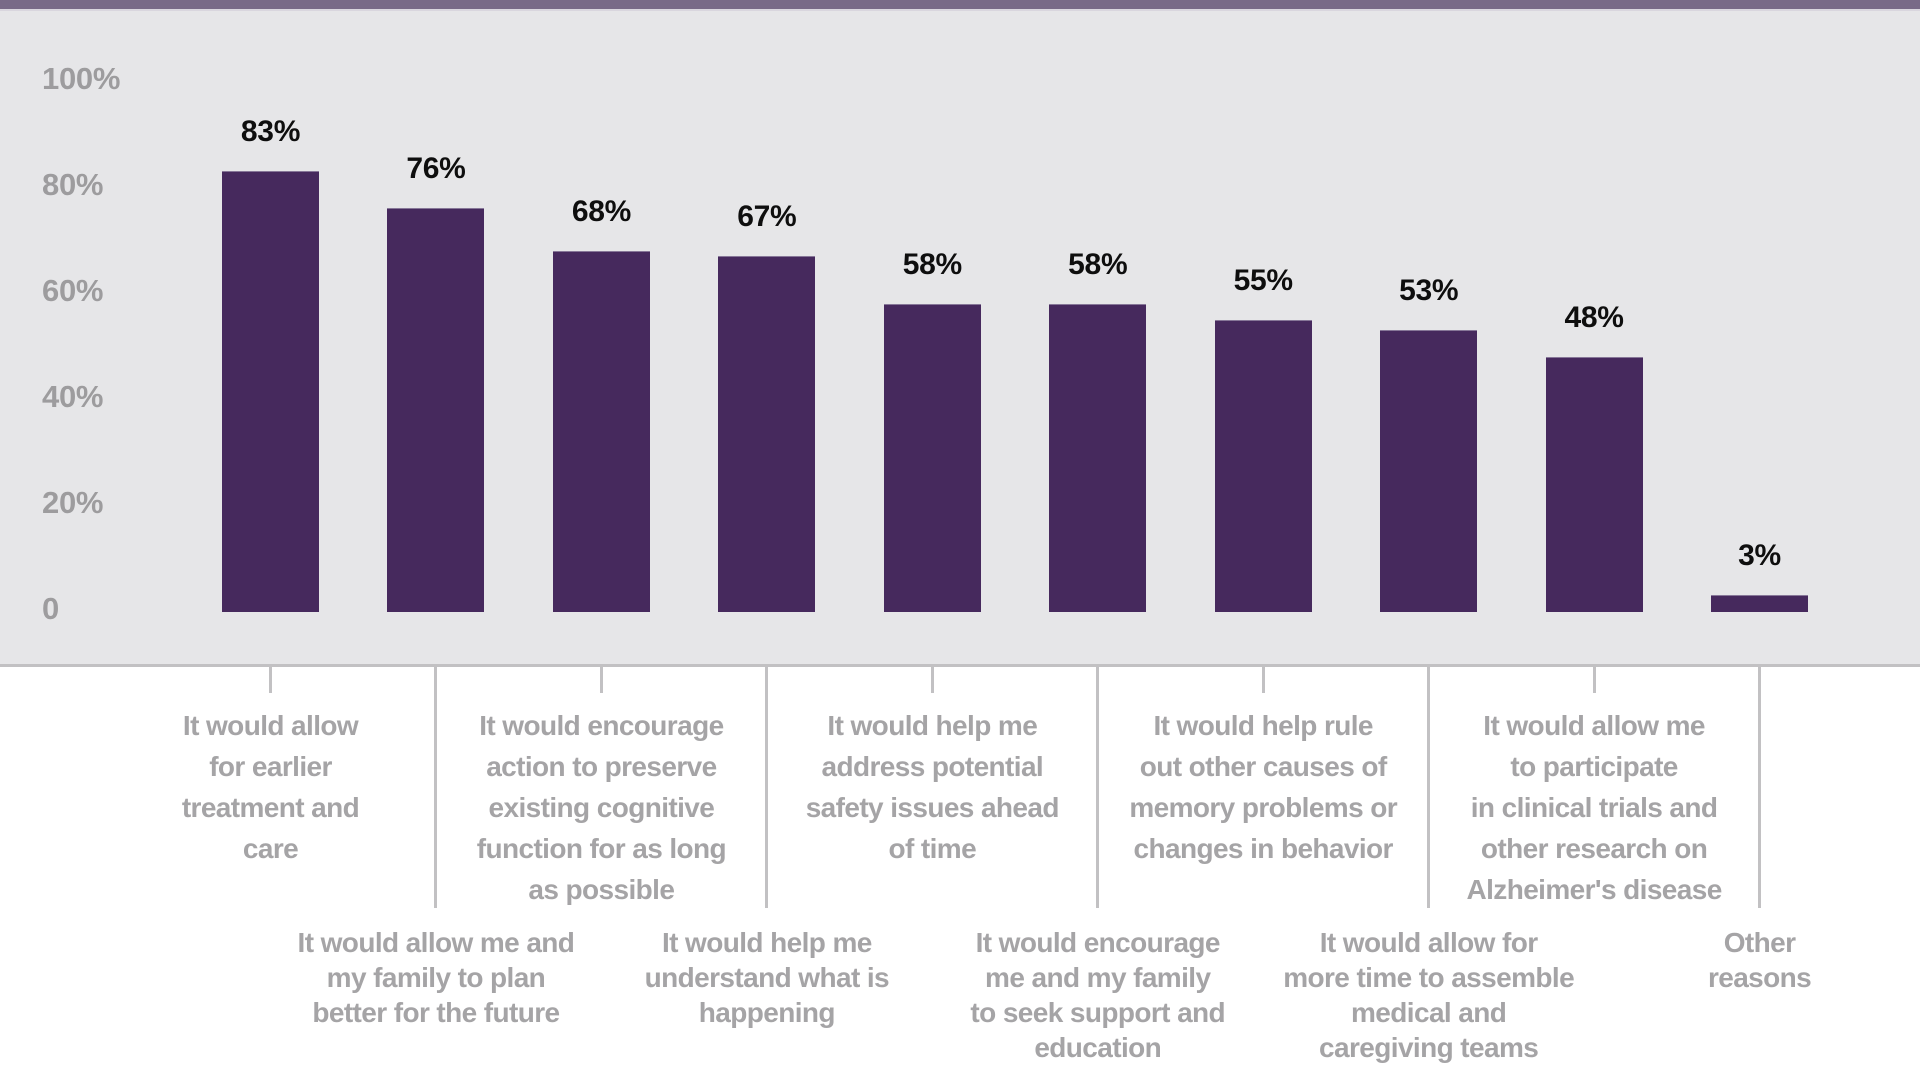 The width and height of the screenshot is (1920, 1067). I want to click on bar-value-label: 67%, so click(767, 216).